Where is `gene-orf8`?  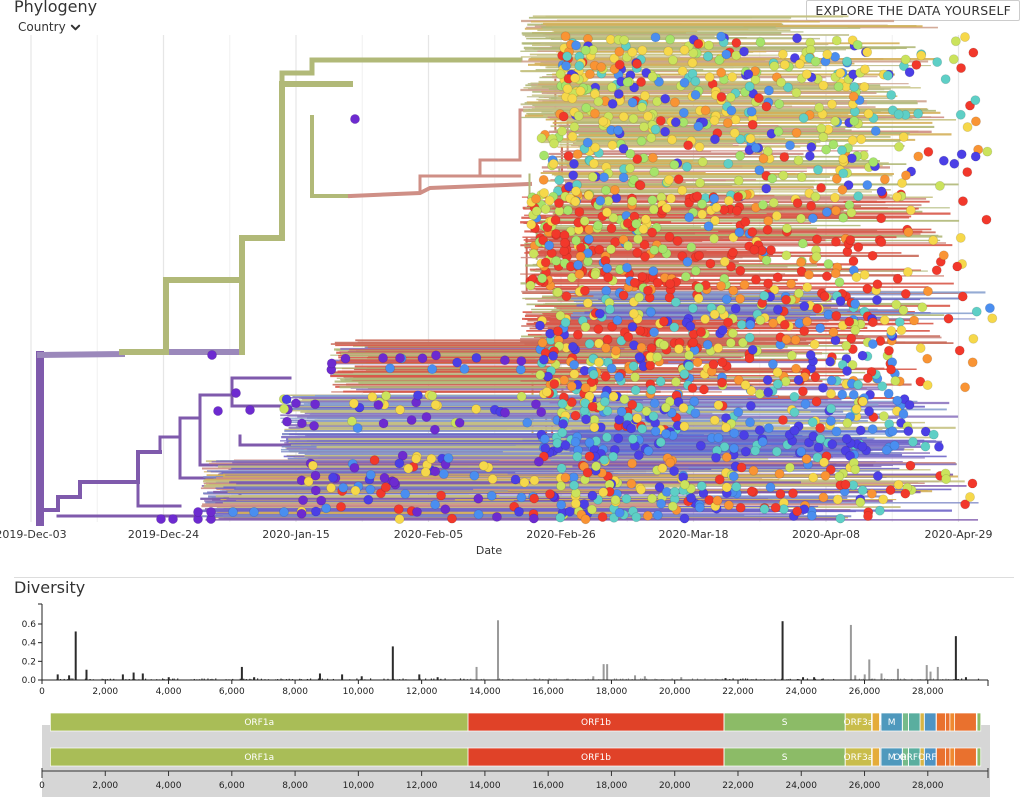 gene-orf8 is located at coordinates (930, 722).